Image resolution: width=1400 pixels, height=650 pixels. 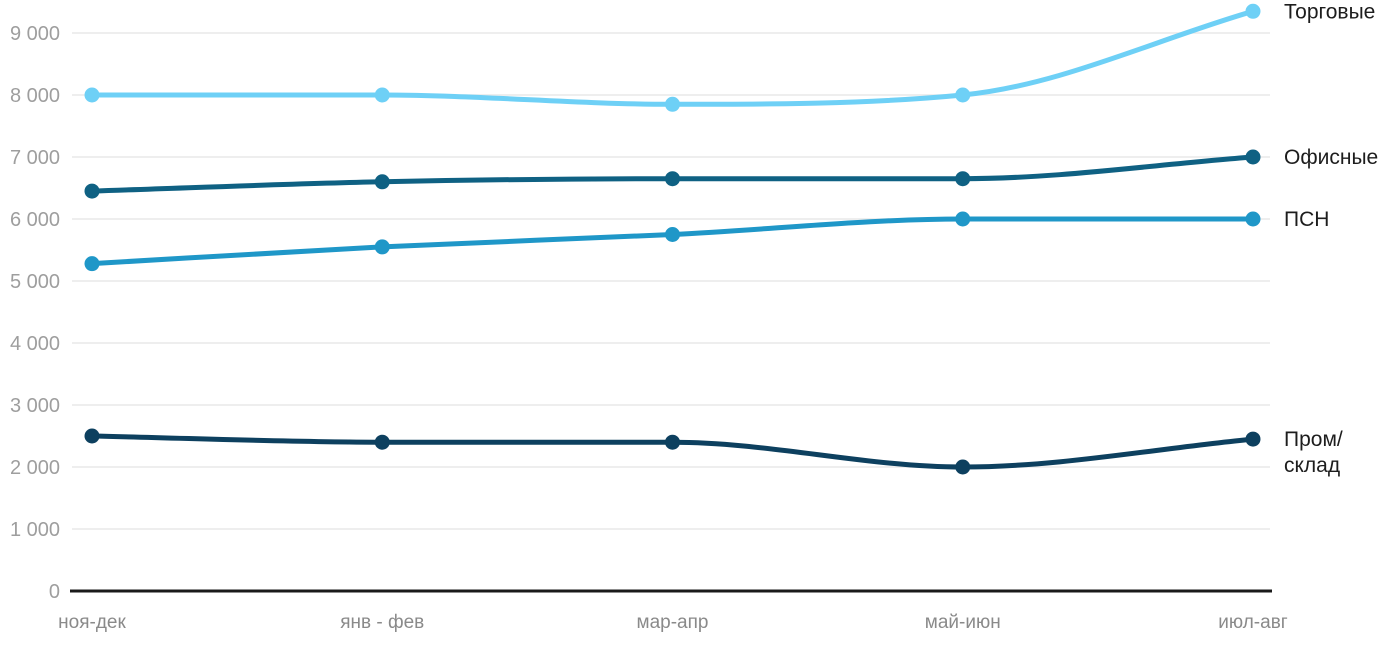 What do you see at coordinates (35, 34) in the screenshot?
I see `y-tick-label: 9 000` at bounding box center [35, 34].